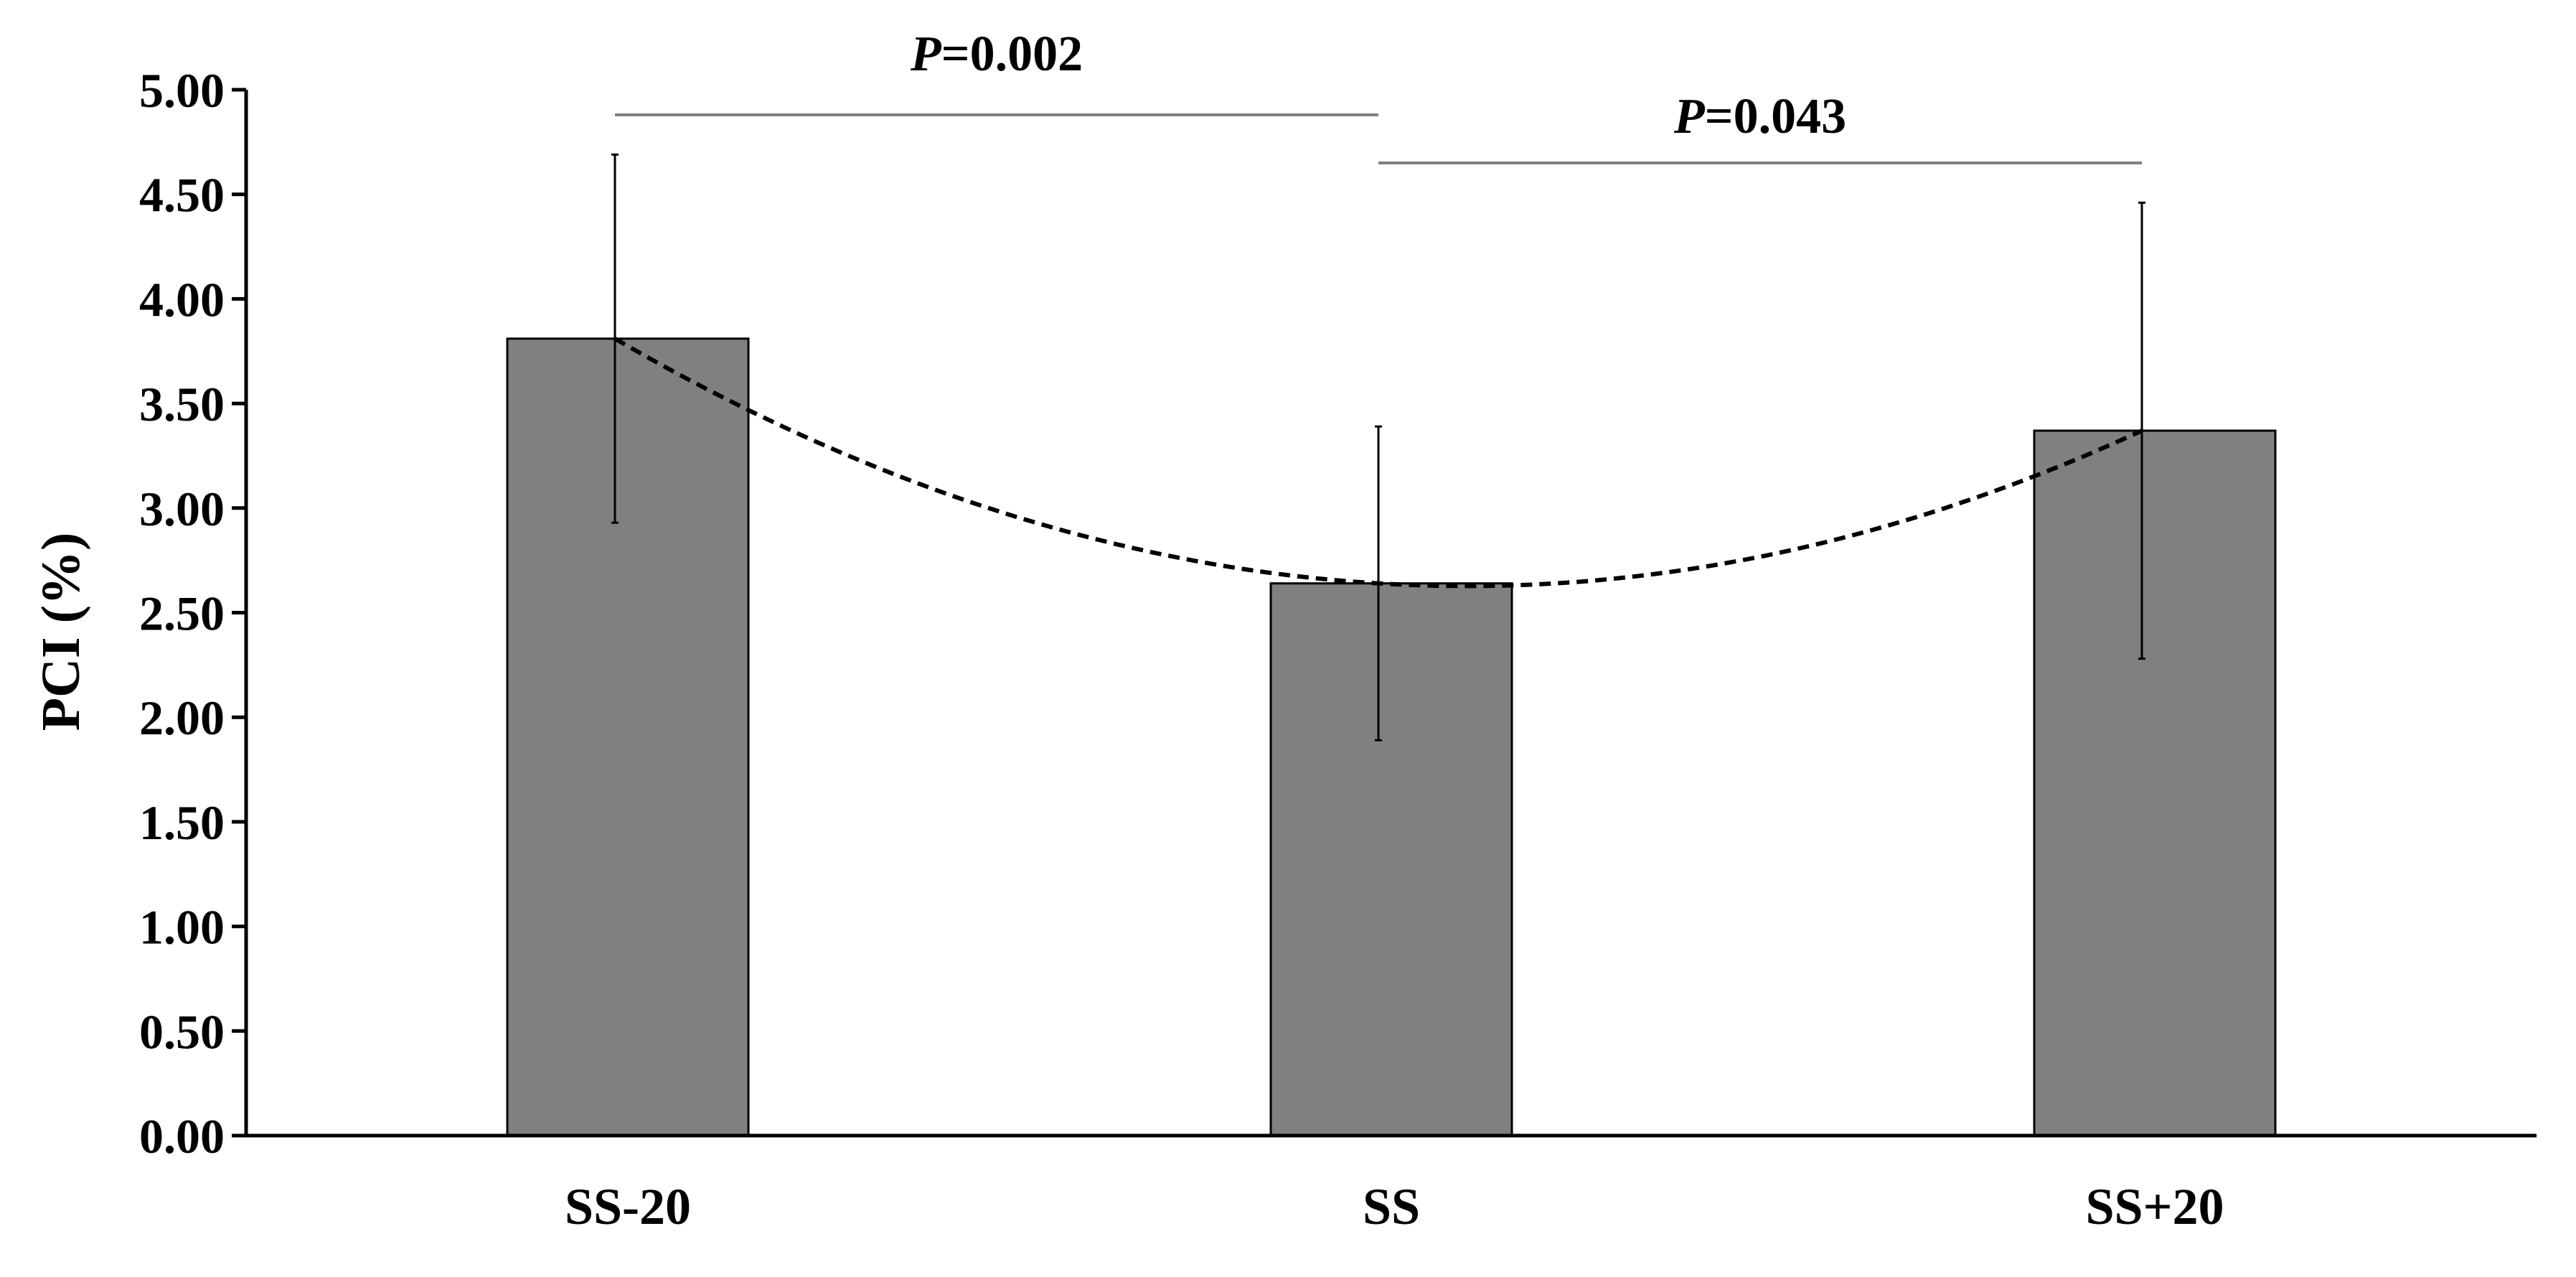 The image size is (2576, 1277). Describe the element at coordinates (182, 1031) in the screenshot. I see `y-tick-label: 0.50` at that location.